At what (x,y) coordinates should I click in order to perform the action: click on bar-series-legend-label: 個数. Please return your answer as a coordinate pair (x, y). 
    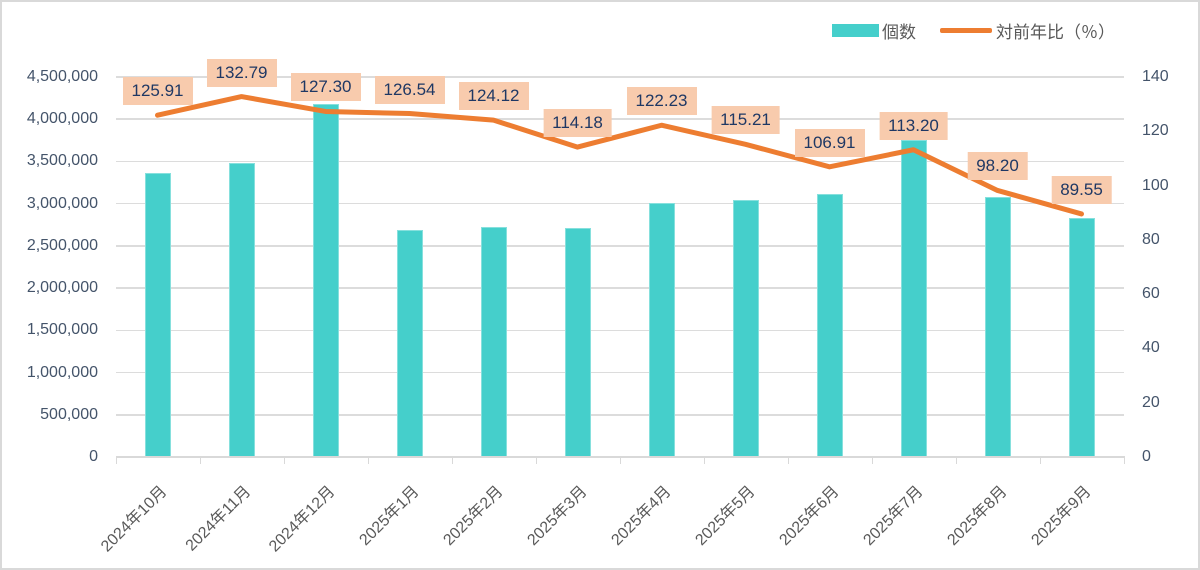
    Looking at the image, I should click on (899, 32).